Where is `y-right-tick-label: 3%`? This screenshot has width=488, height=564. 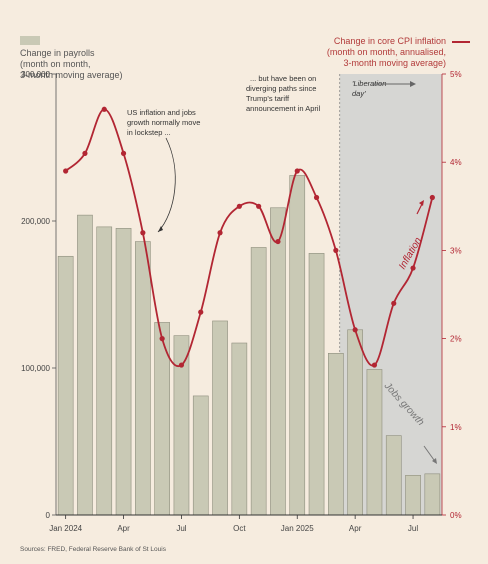
y-right-tick-label: 3% is located at coordinates (456, 250).